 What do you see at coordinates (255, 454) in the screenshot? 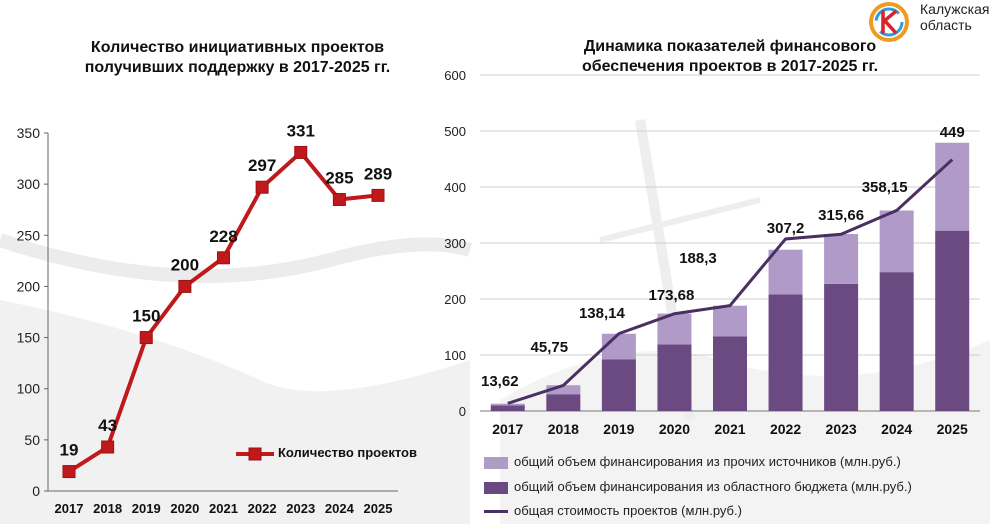
I see `legend-line-marker` at bounding box center [255, 454].